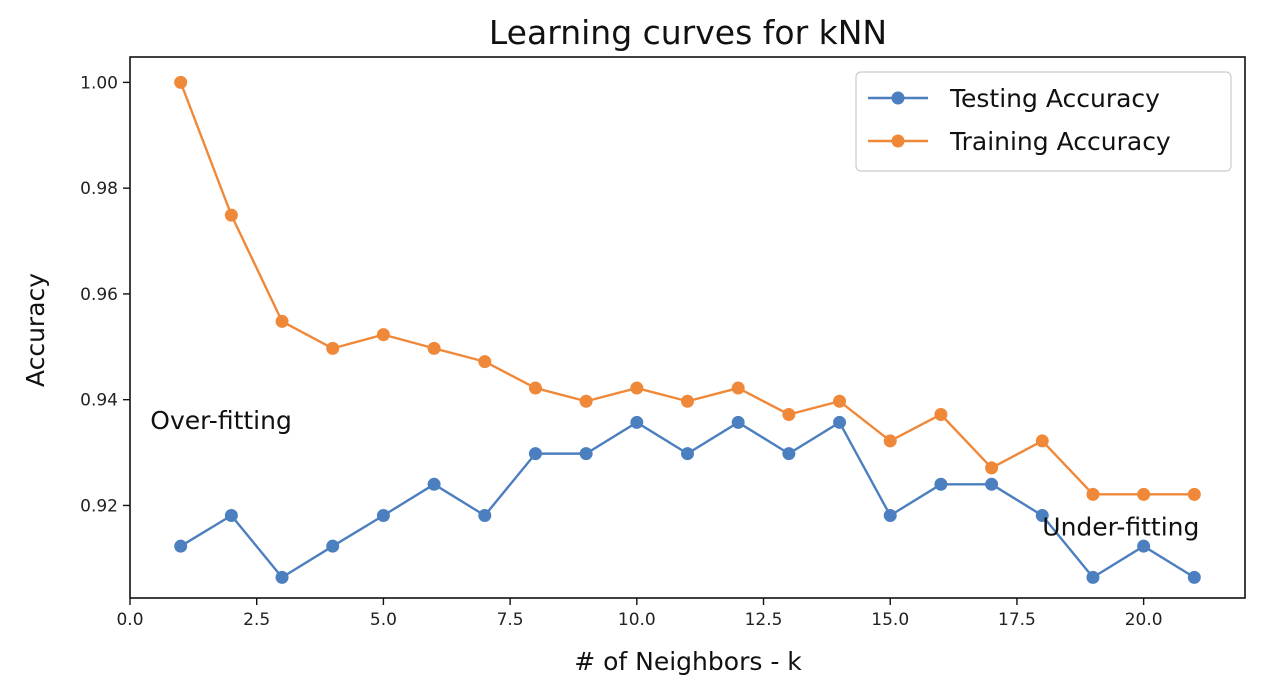  What do you see at coordinates (688, 661) in the screenshot?
I see `x-axis-title: # of Neighbors - k` at bounding box center [688, 661].